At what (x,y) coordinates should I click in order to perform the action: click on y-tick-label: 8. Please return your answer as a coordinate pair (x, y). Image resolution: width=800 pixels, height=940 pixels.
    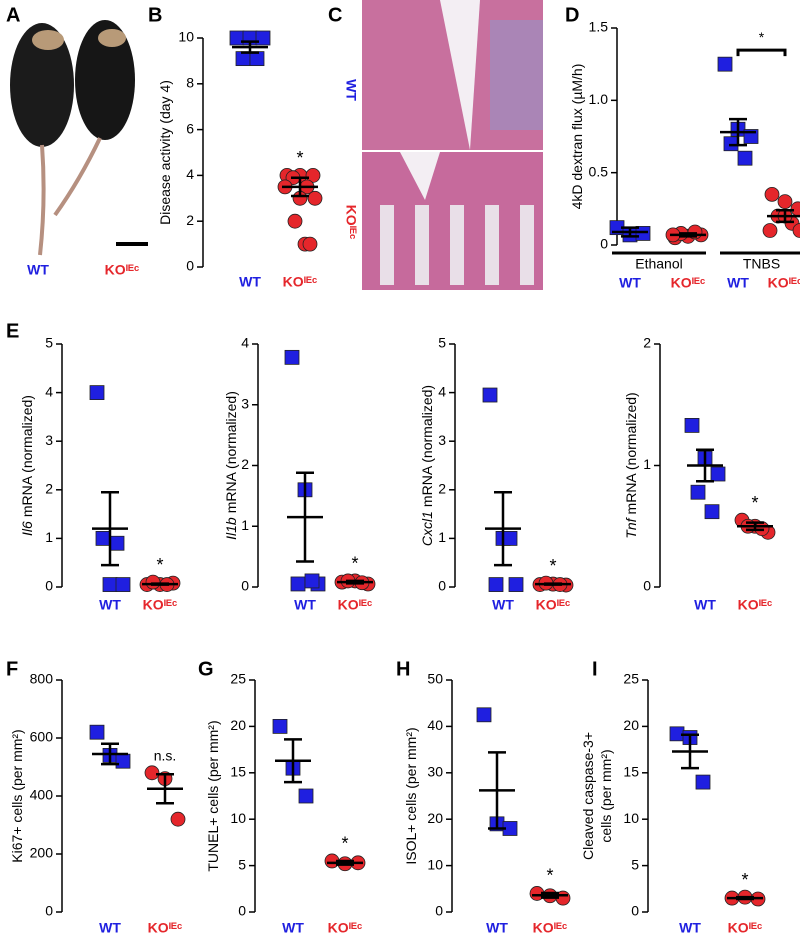
    Looking at the image, I should click on (190, 83).